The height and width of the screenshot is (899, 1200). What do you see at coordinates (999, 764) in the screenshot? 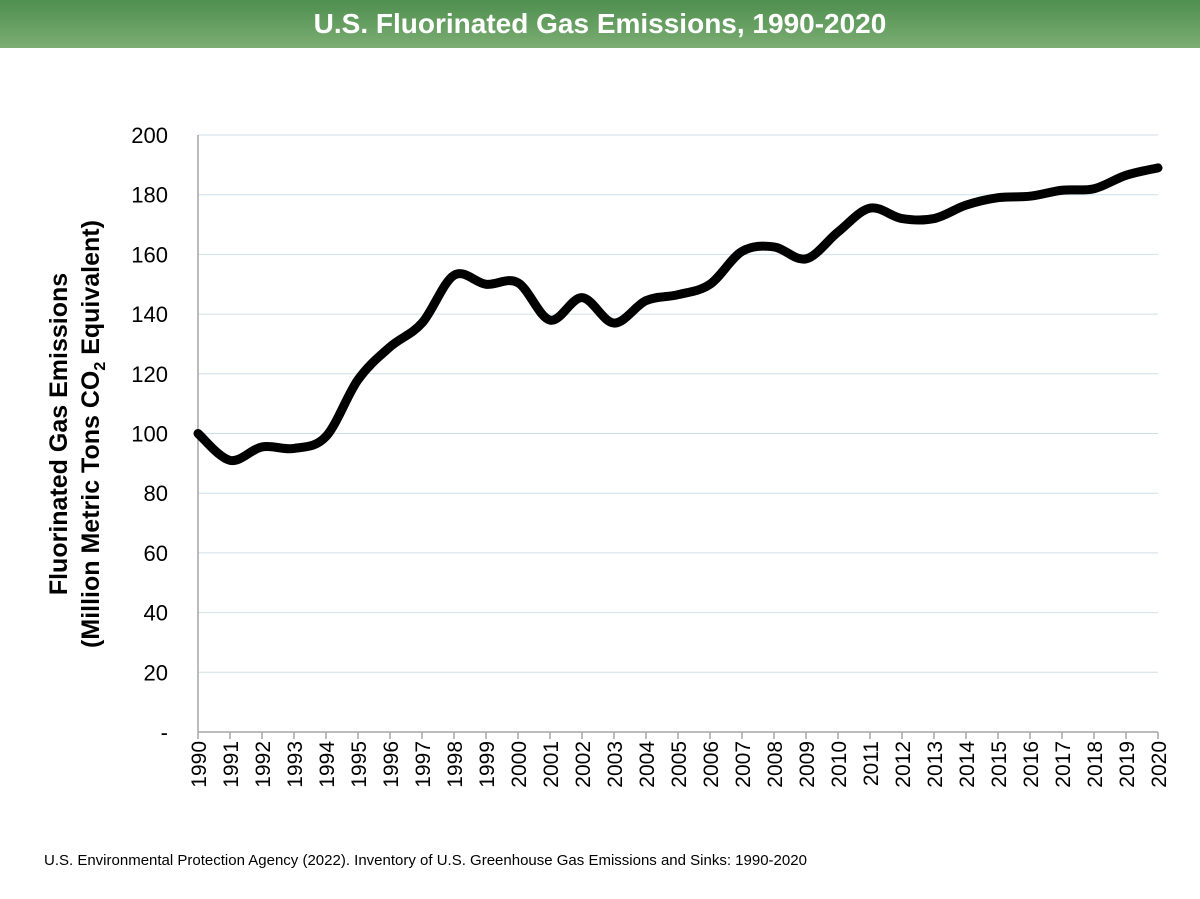
I see `x-tick-label: 2015` at bounding box center [999, 764].